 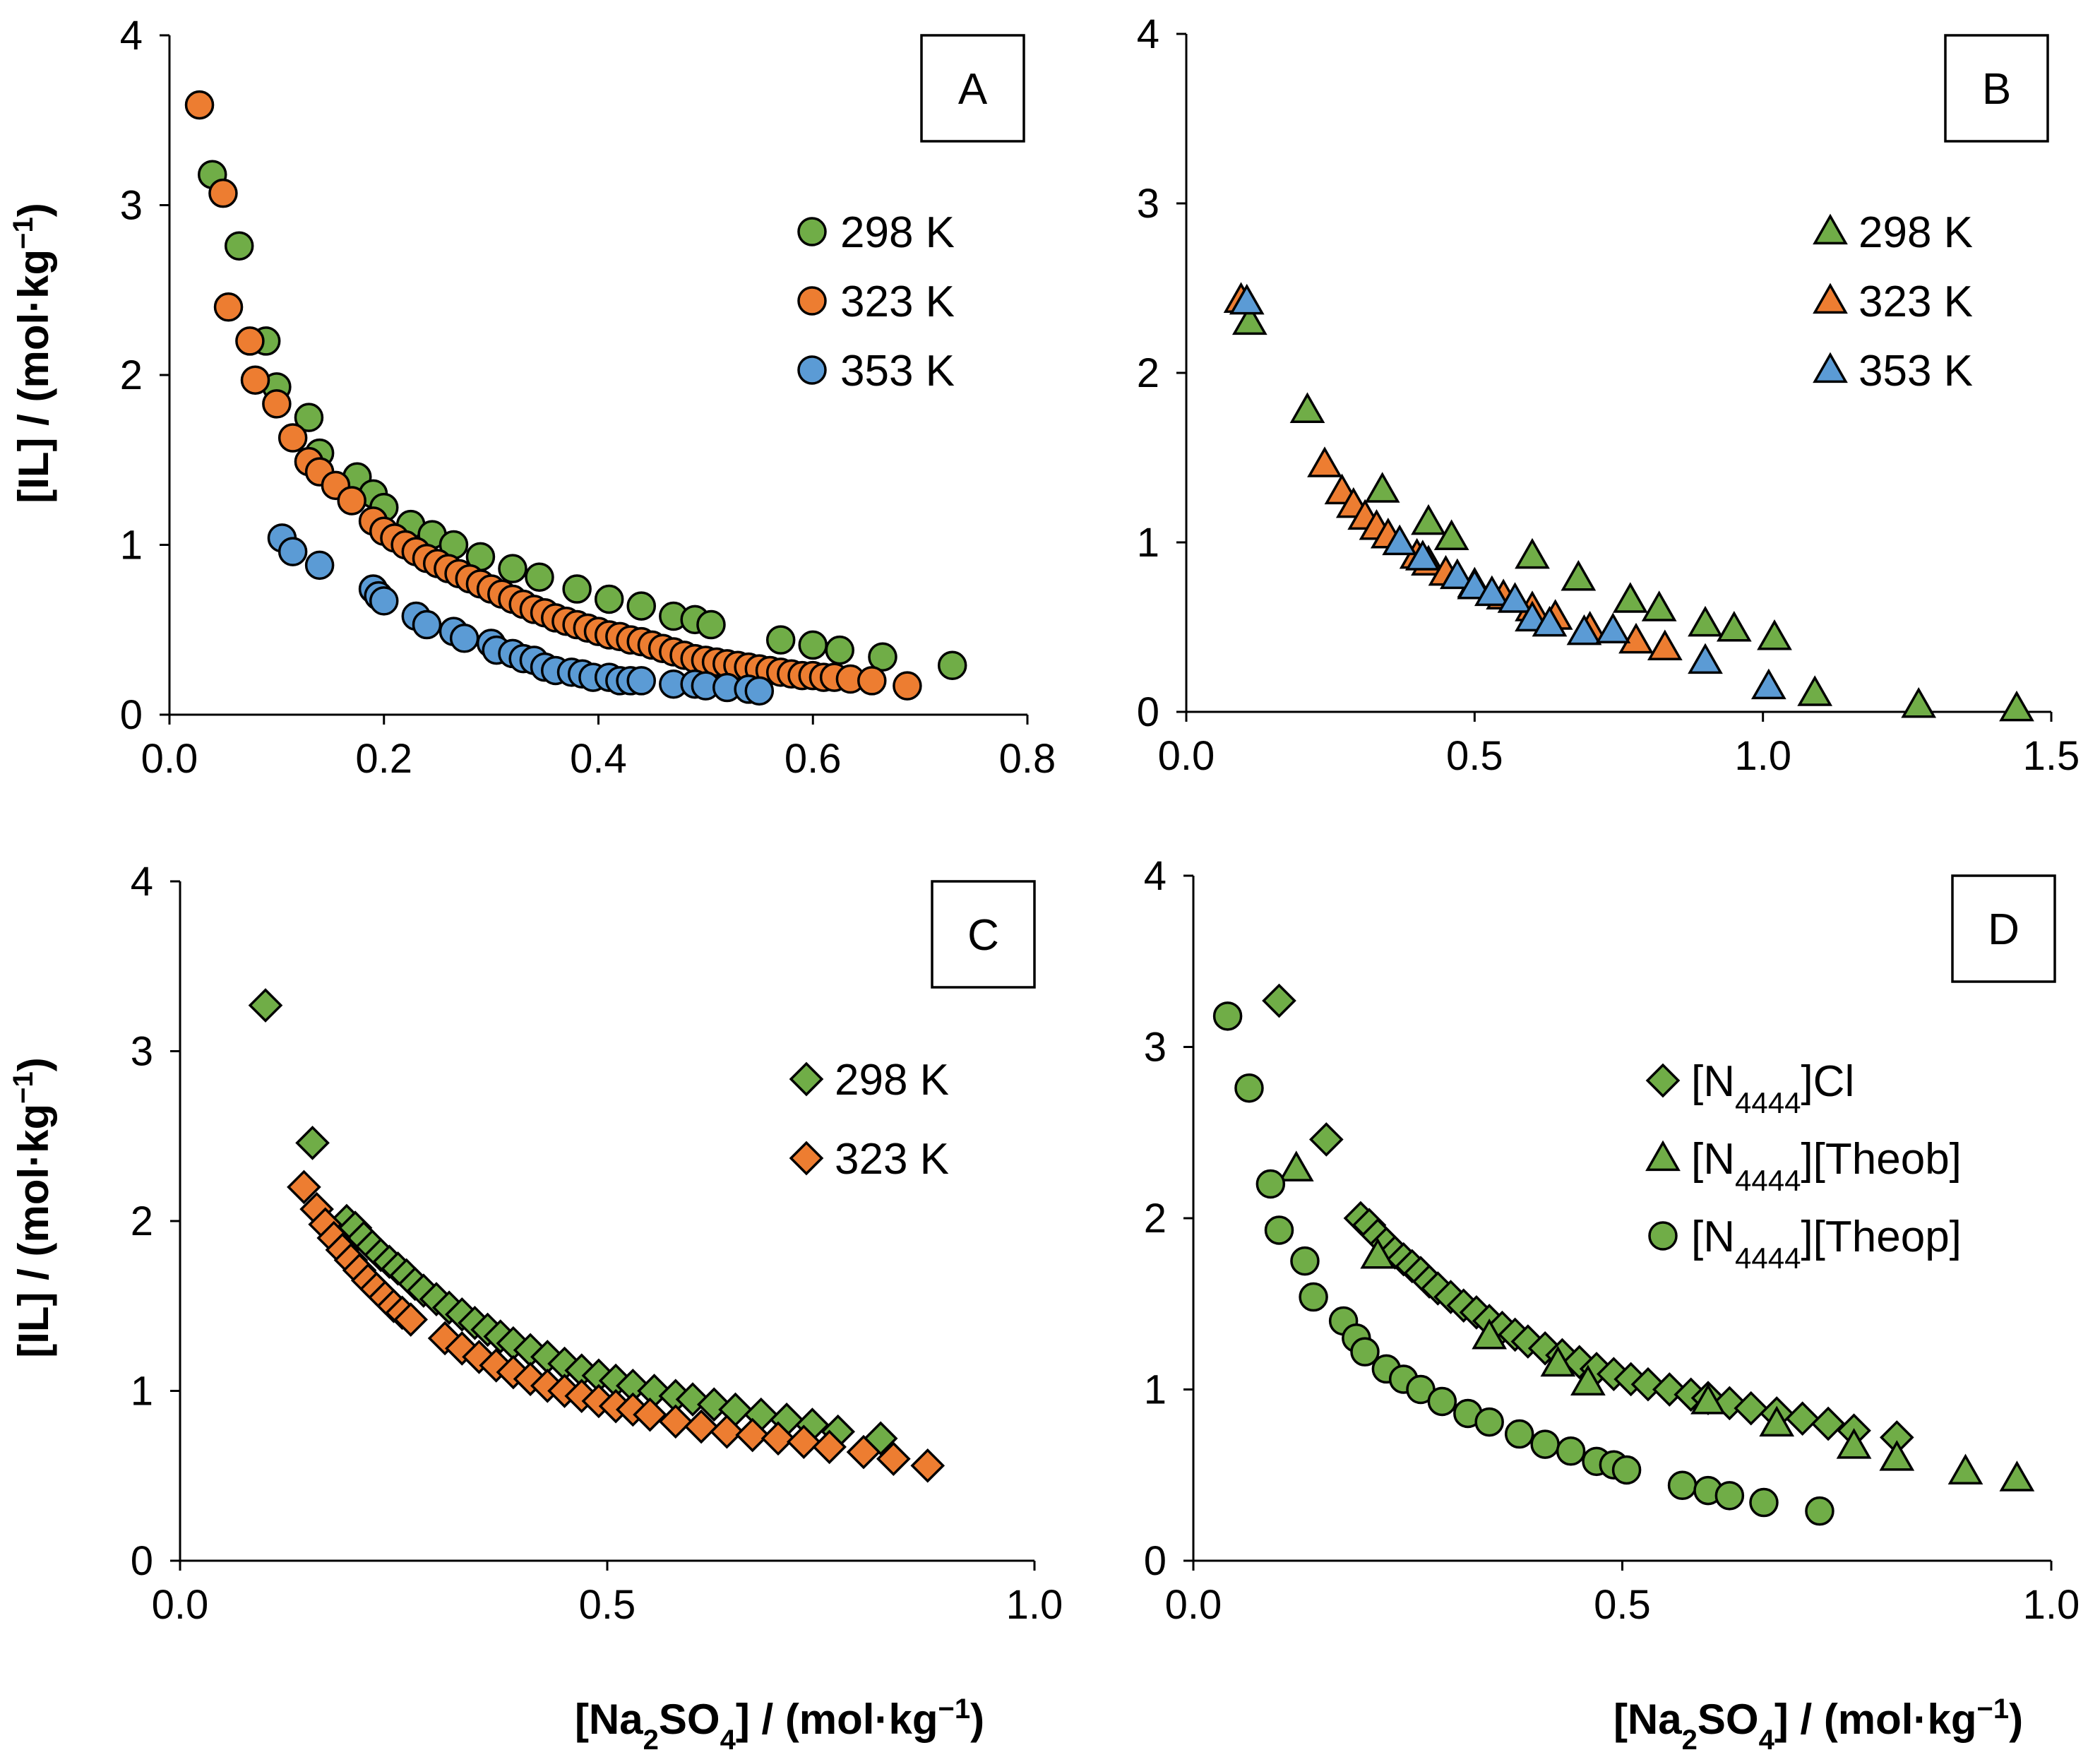 What do you see at coordinates (1762, 756) in the screenshot?
I see `x-tick-label: 1.0` at bounding box center [1762, 756].